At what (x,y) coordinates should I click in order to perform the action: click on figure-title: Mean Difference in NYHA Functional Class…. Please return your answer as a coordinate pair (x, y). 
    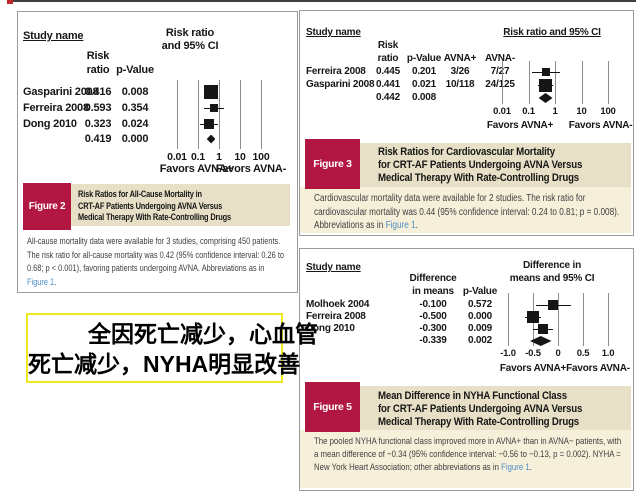
    Looking at the image, I should click on (505, 409).